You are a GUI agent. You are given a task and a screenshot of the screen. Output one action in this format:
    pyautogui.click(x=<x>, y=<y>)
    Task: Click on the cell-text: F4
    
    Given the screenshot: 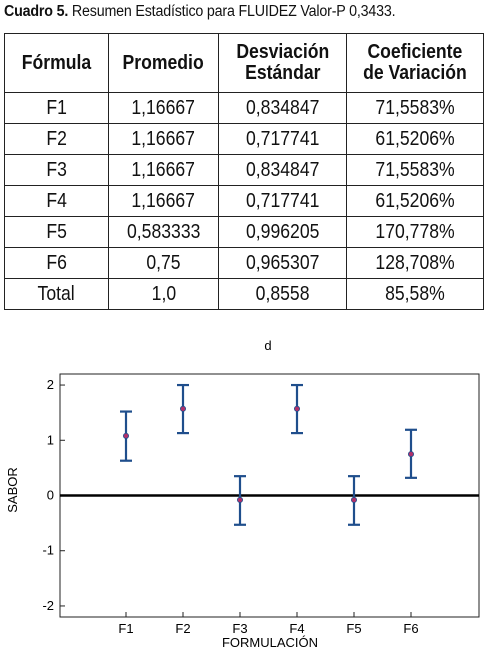 What is the action you would take?
    pyautogui.click(x=56, y=200)
    